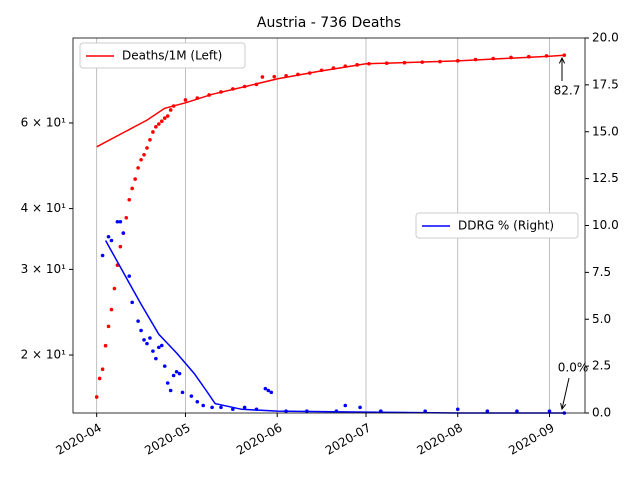 Image resolution: width=640 pixels, height=480 pixels. I want to click on y2-tick-label: 7.5, so click(601, 272).